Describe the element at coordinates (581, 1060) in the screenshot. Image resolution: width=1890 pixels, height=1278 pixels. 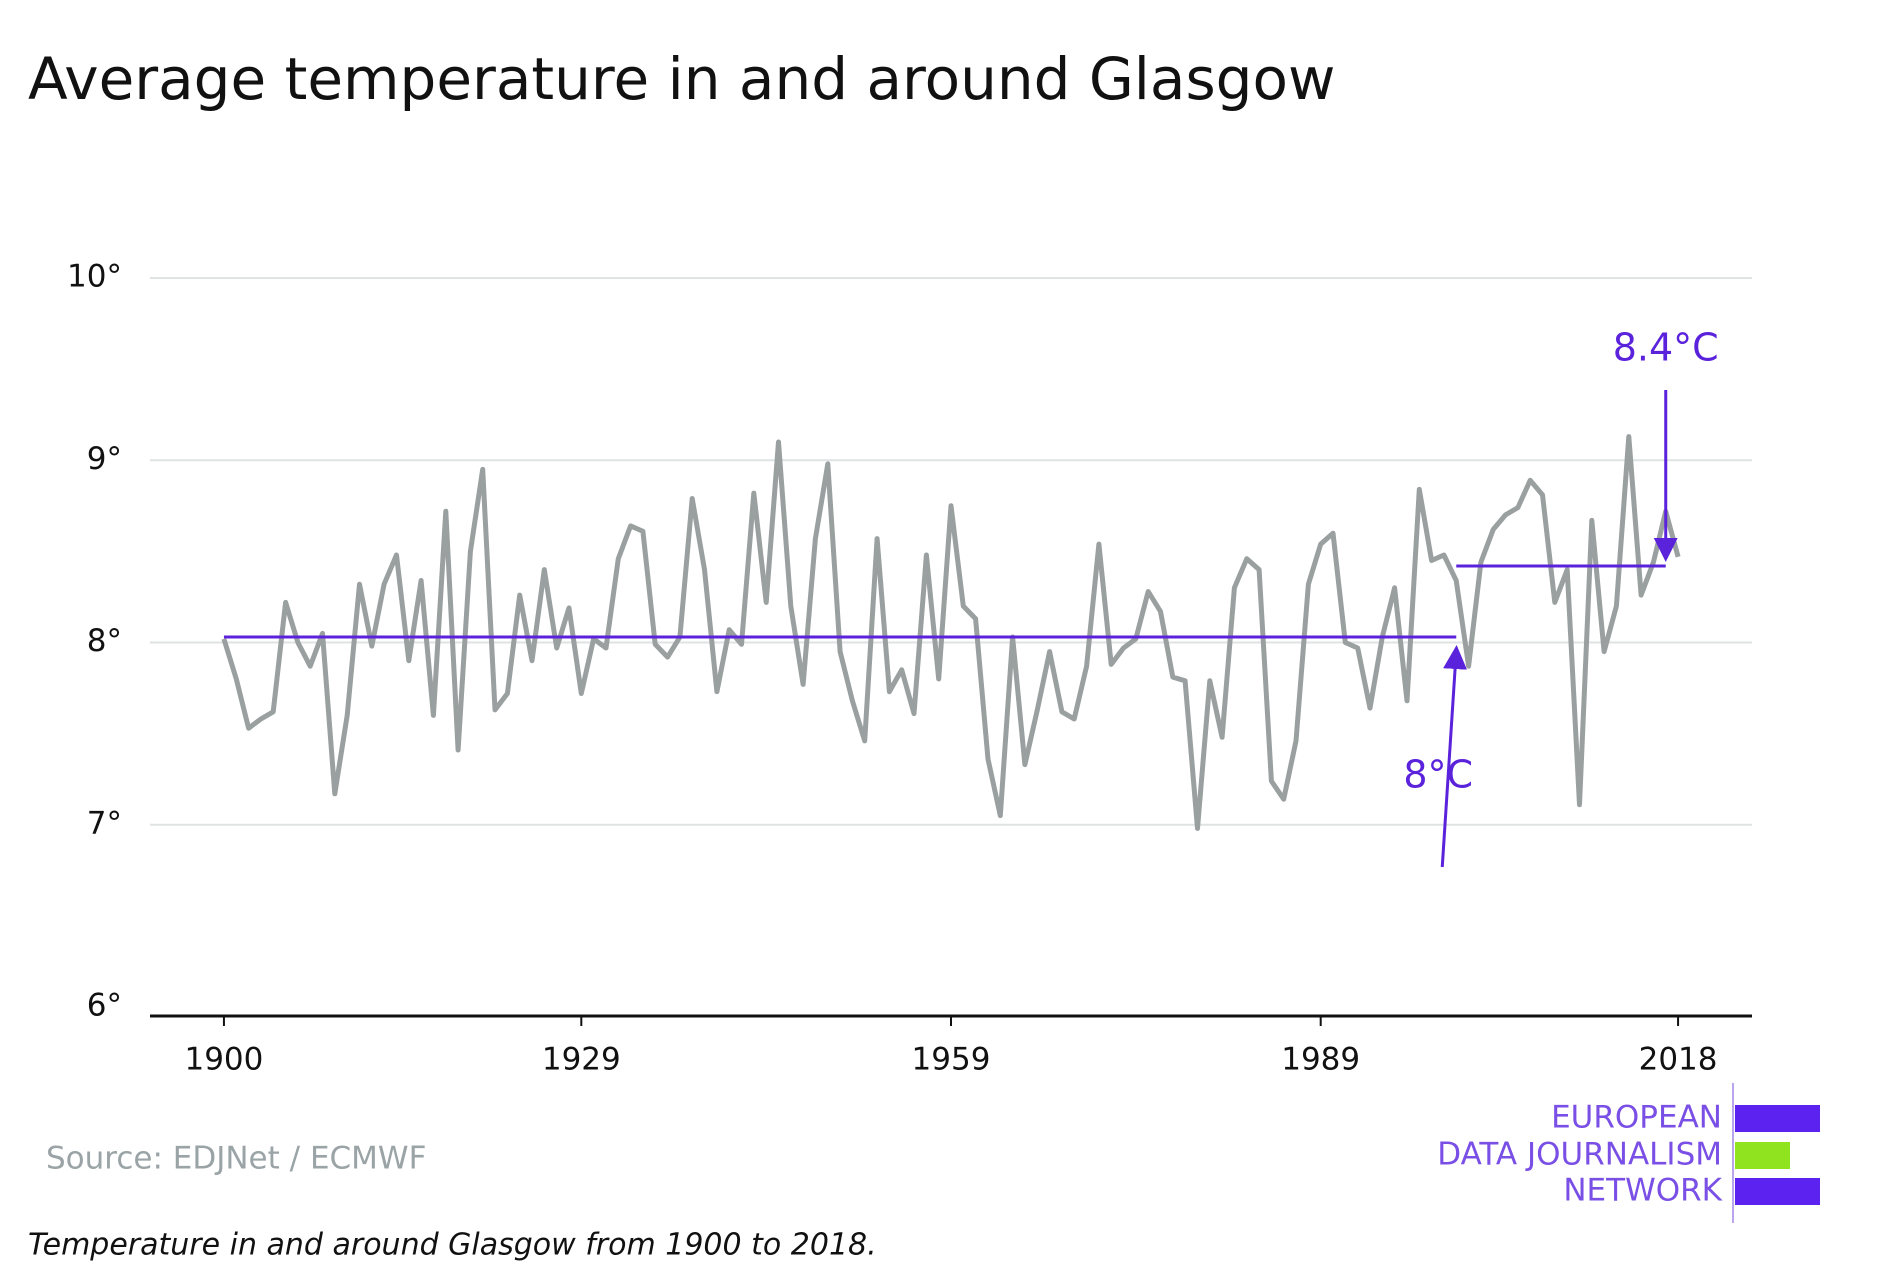
I see `x-tick-label: 1929` at that location.